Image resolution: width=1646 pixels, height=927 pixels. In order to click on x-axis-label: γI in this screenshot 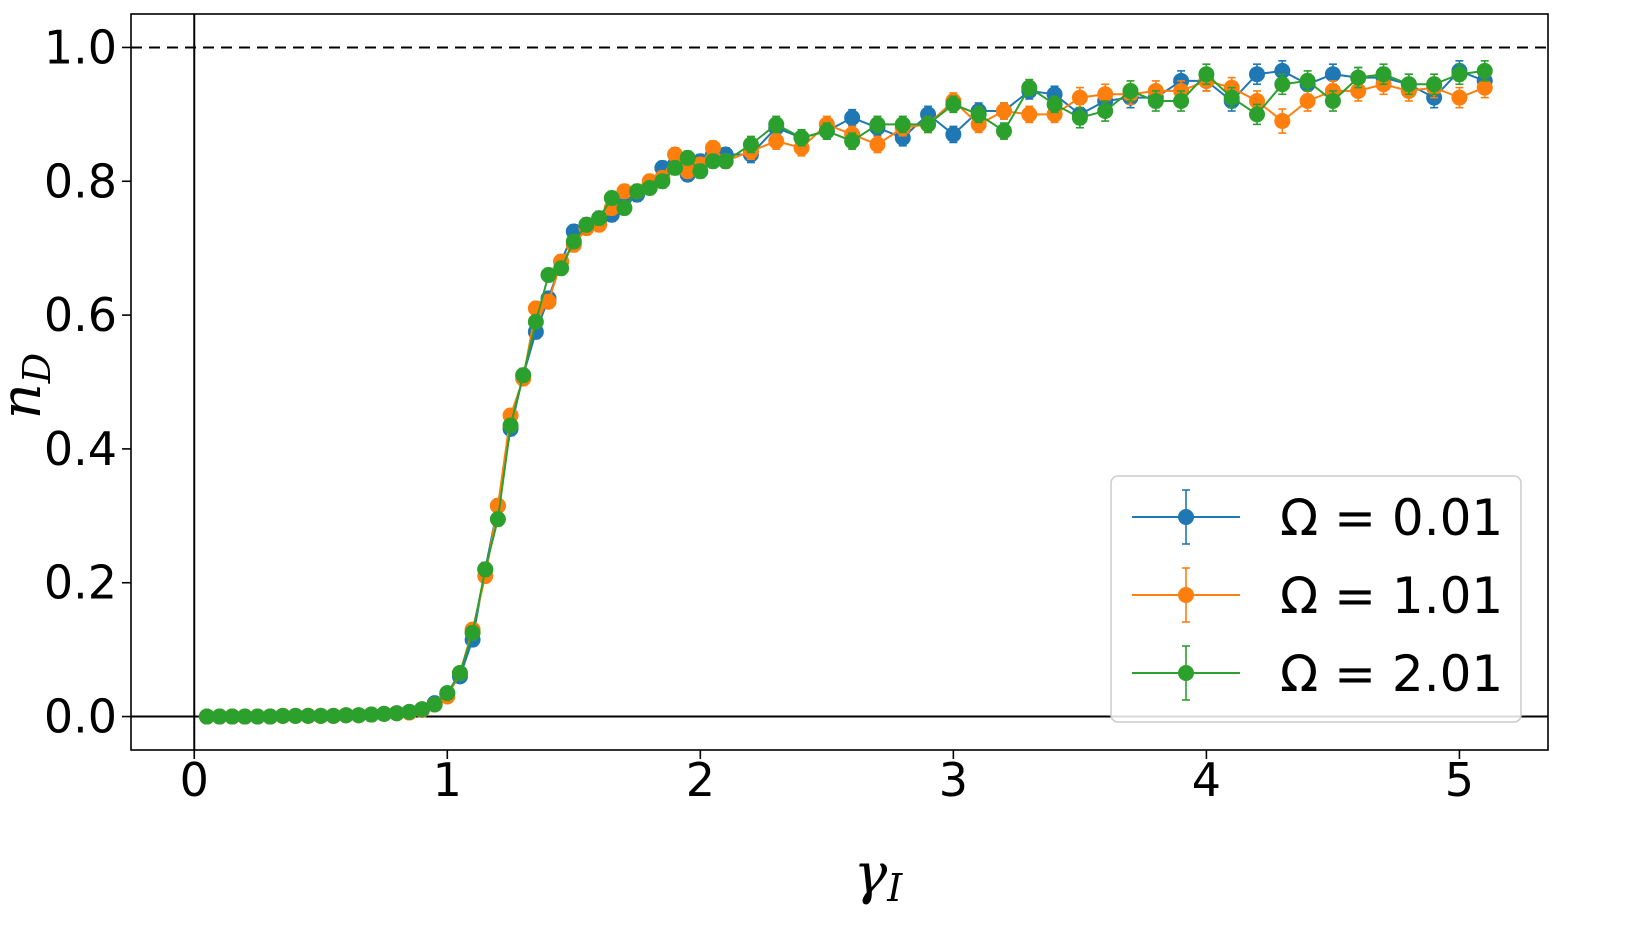, I will do `click(878, 876)`.